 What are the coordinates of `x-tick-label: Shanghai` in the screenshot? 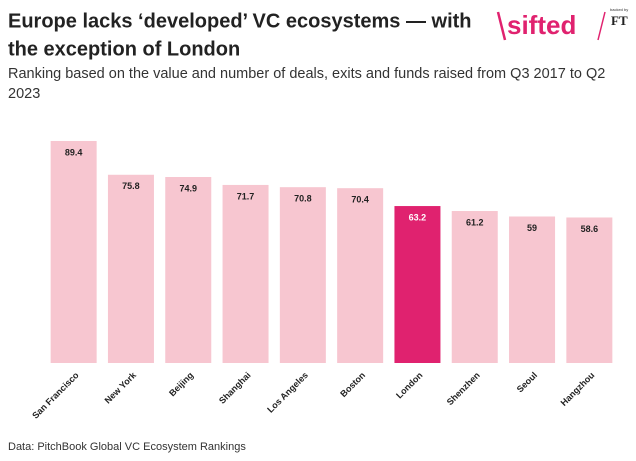 It's located at (235, 388).